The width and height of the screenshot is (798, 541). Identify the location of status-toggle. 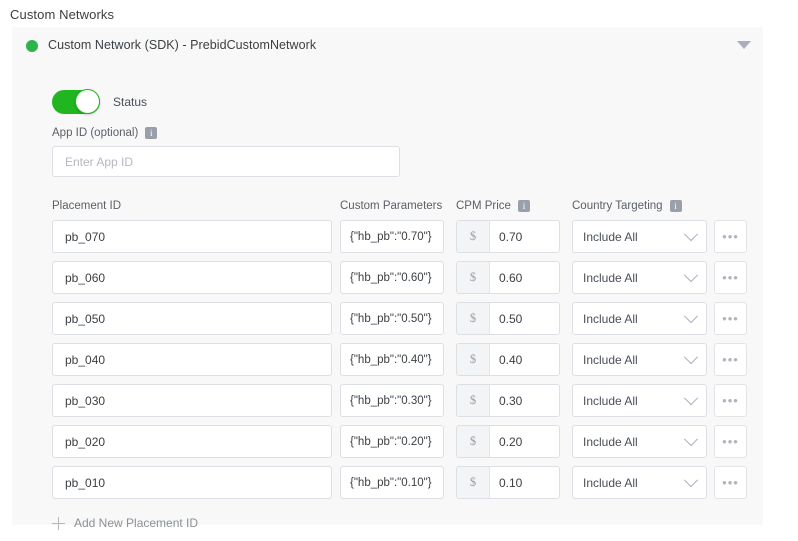
(76, 101).